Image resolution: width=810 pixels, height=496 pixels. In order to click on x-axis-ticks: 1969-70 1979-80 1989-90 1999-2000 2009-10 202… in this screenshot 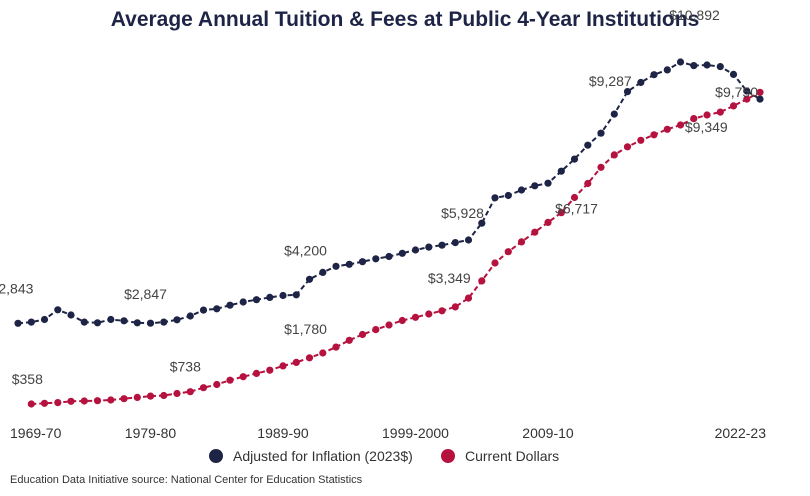, I will do `click(388, 433)`.